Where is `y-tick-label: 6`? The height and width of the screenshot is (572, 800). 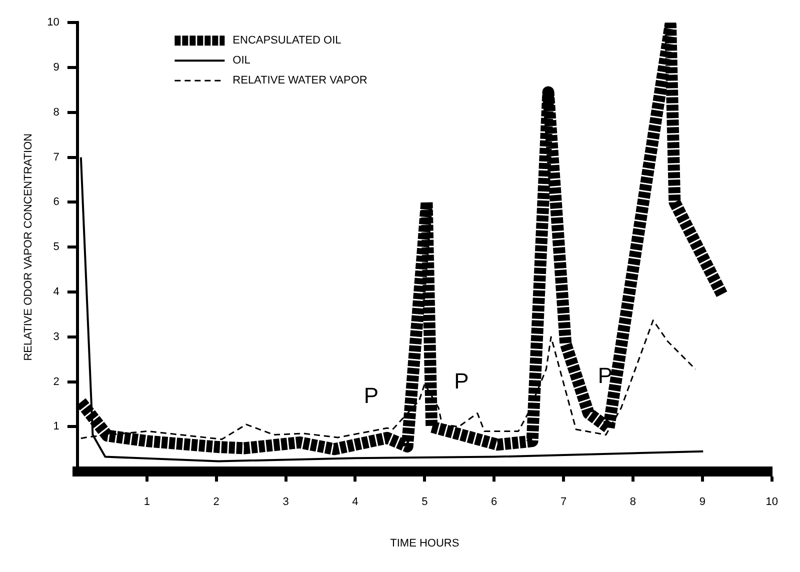
y-tick-label: 6 is located at coordinates (56, 202).